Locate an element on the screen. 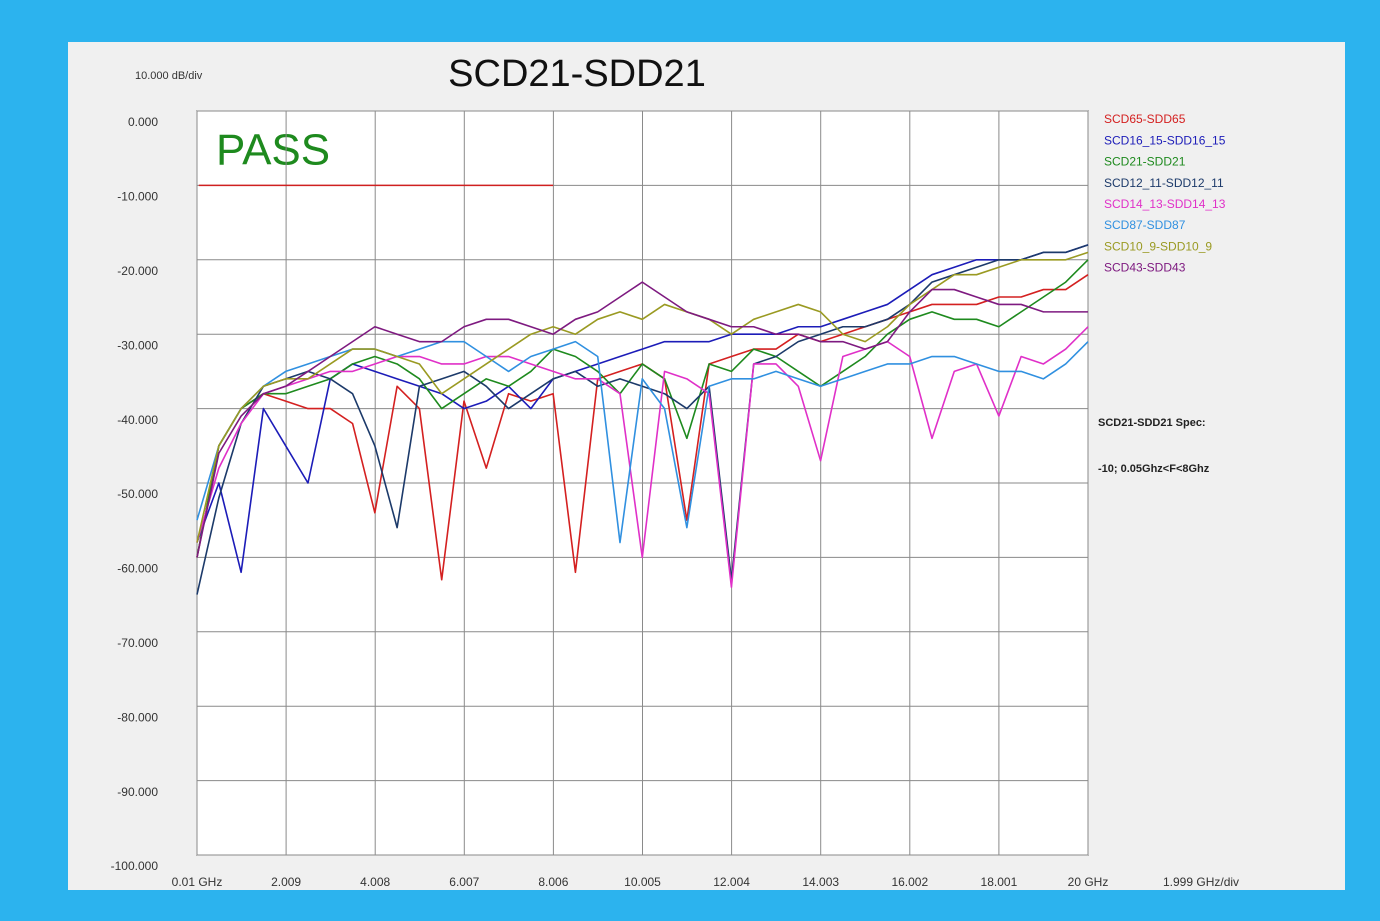  x-tick-label: 18.001 is located at coordinates (999, 882).